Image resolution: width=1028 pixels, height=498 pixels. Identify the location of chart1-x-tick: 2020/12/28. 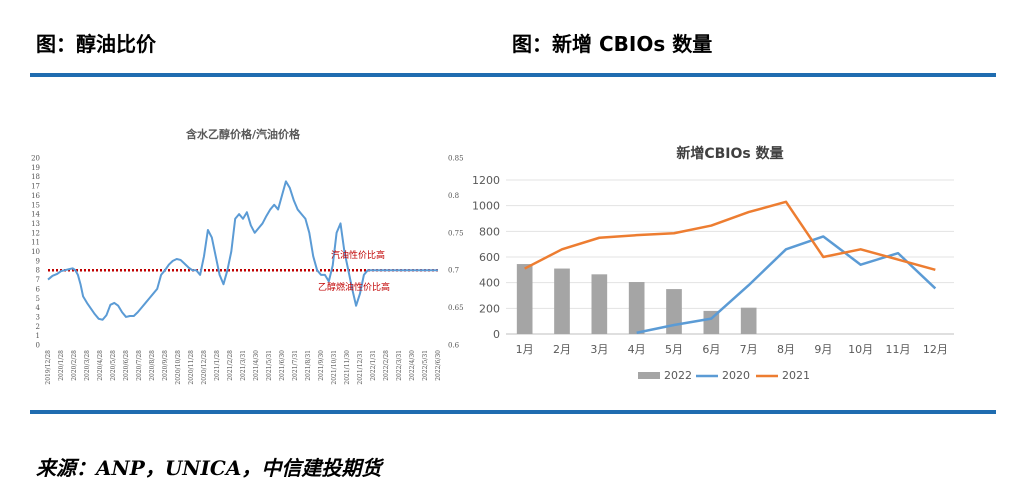
(204, 367).